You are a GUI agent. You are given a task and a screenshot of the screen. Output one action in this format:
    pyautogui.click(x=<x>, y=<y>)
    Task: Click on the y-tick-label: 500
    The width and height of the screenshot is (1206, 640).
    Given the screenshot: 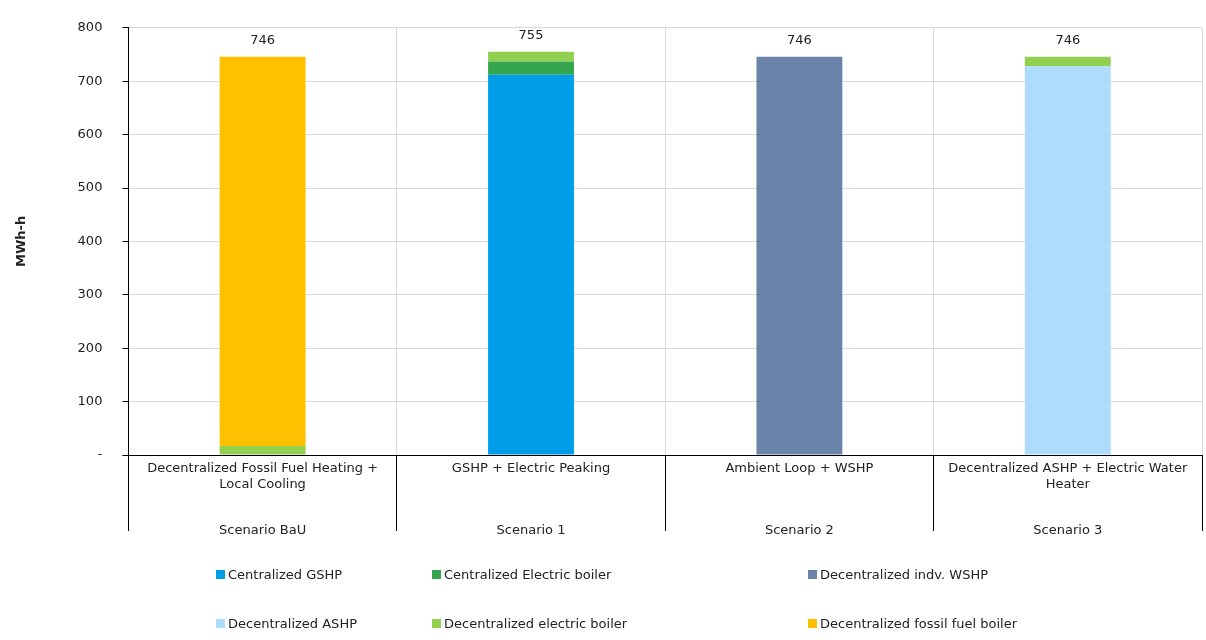 What is the action you would take?
    pyautogui.click(x=90, y=187)
    